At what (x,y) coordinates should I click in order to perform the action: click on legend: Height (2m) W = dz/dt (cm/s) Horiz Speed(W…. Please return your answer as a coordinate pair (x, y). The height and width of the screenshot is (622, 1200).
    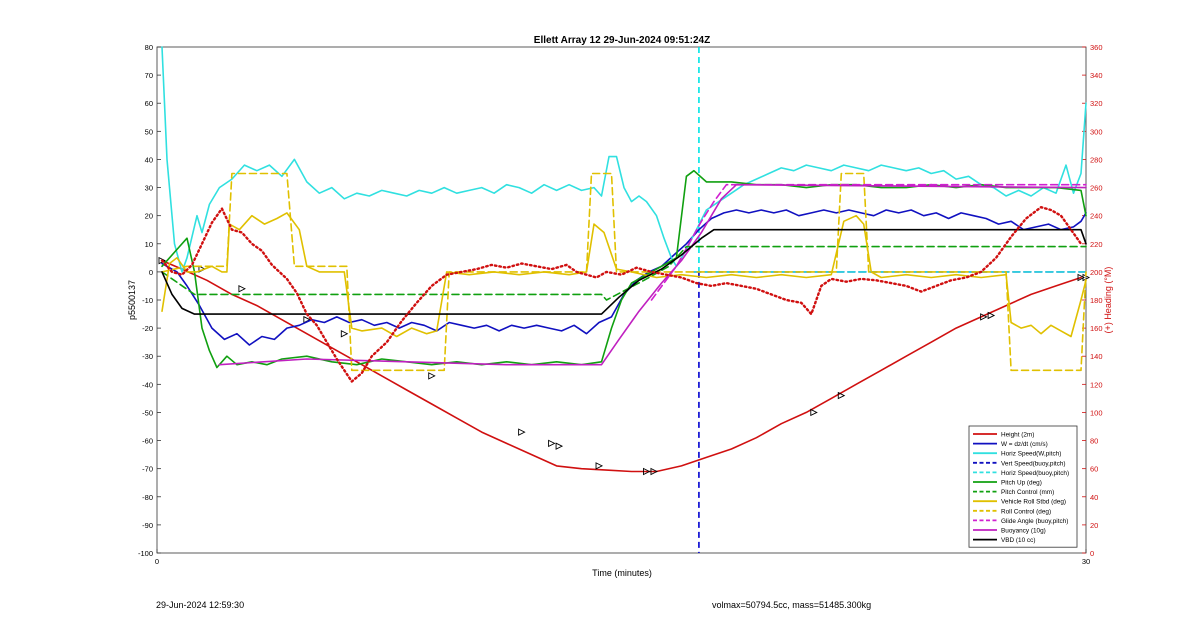
    Looking at the image, I should click on (1023, 486).